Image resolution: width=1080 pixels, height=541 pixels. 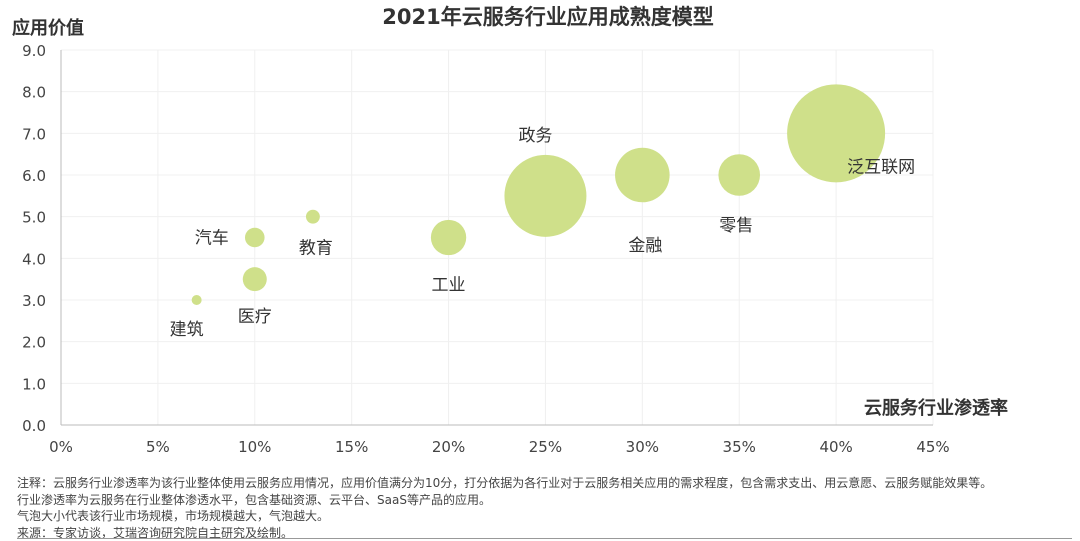 I want to click on bubble-label: 汽车, so click(x=212, y=239).